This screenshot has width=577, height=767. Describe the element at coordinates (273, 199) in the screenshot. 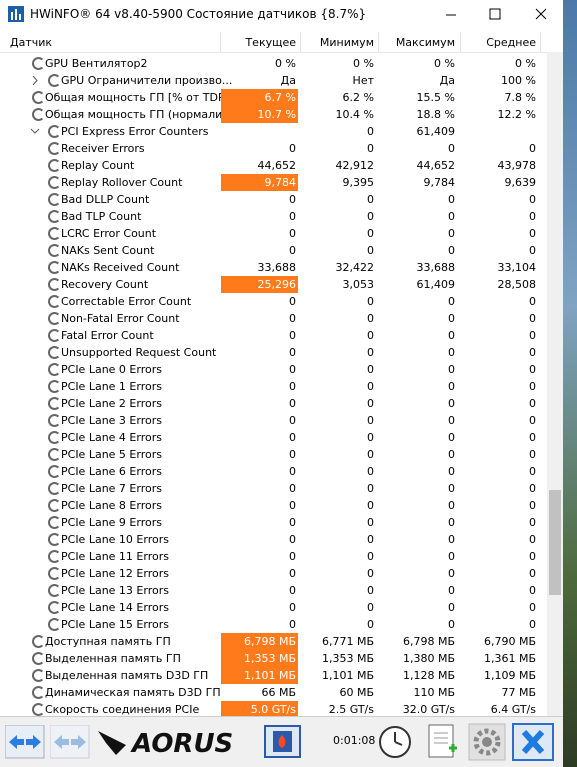

I see `sensor-row: Bad DLLP Count 0 0 0 0` at that location.